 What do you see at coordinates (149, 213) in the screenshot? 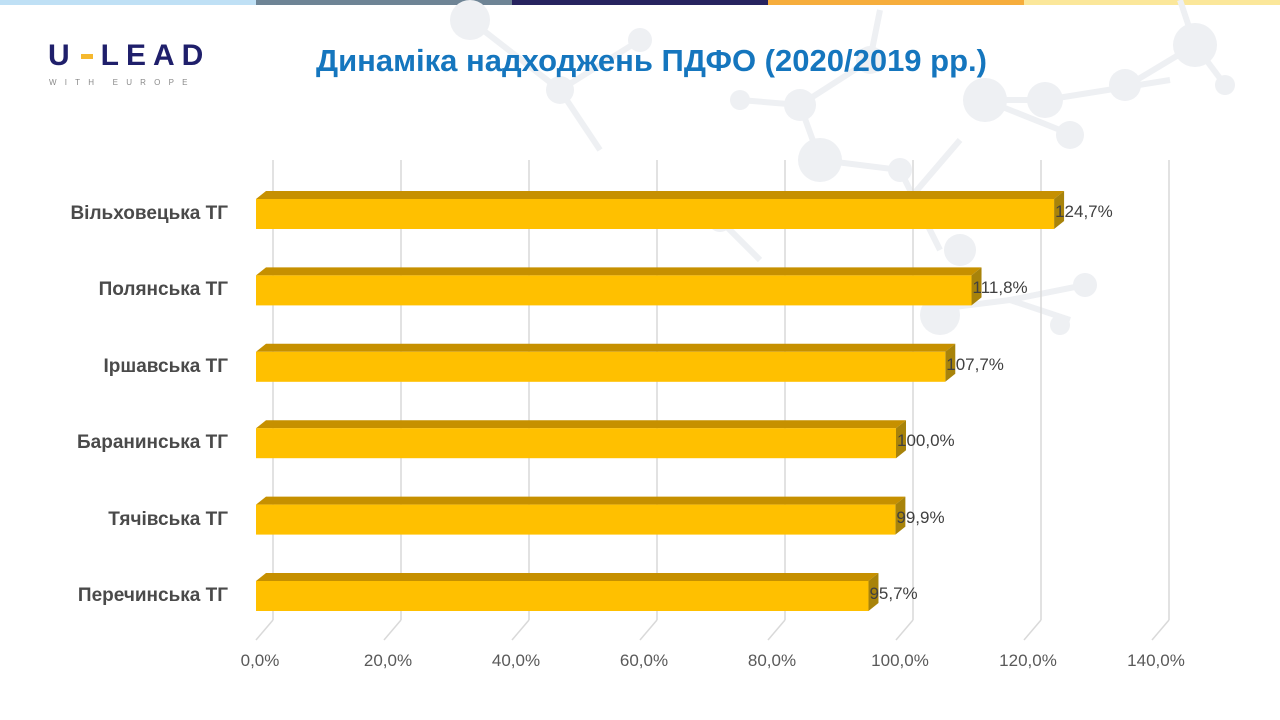
I see `y-axis-category-label: Вільховецька ТГ` at bounding box center [149, 213].